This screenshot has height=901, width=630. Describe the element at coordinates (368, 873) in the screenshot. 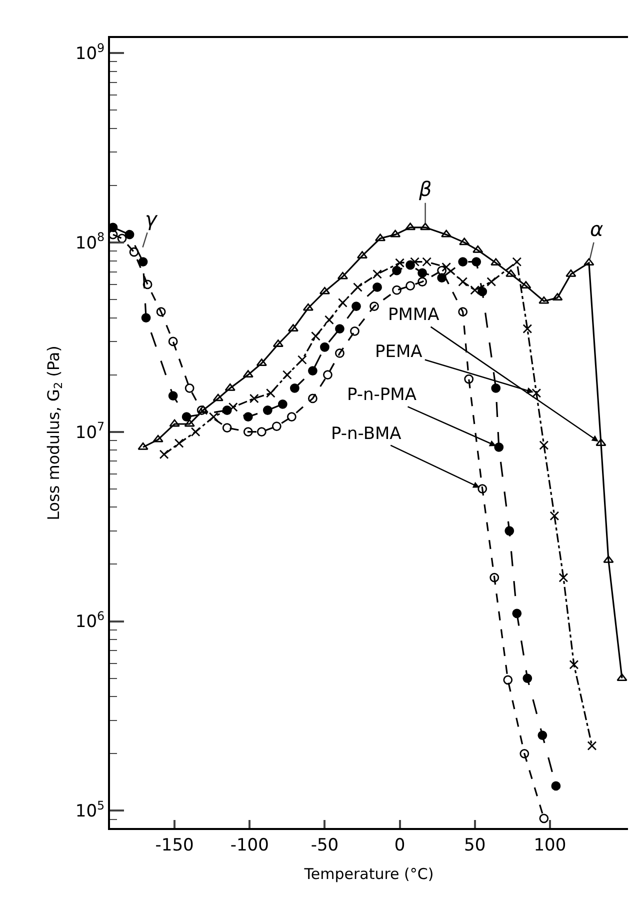

I see `x-axis-title: Temperature (°C)` at that location.